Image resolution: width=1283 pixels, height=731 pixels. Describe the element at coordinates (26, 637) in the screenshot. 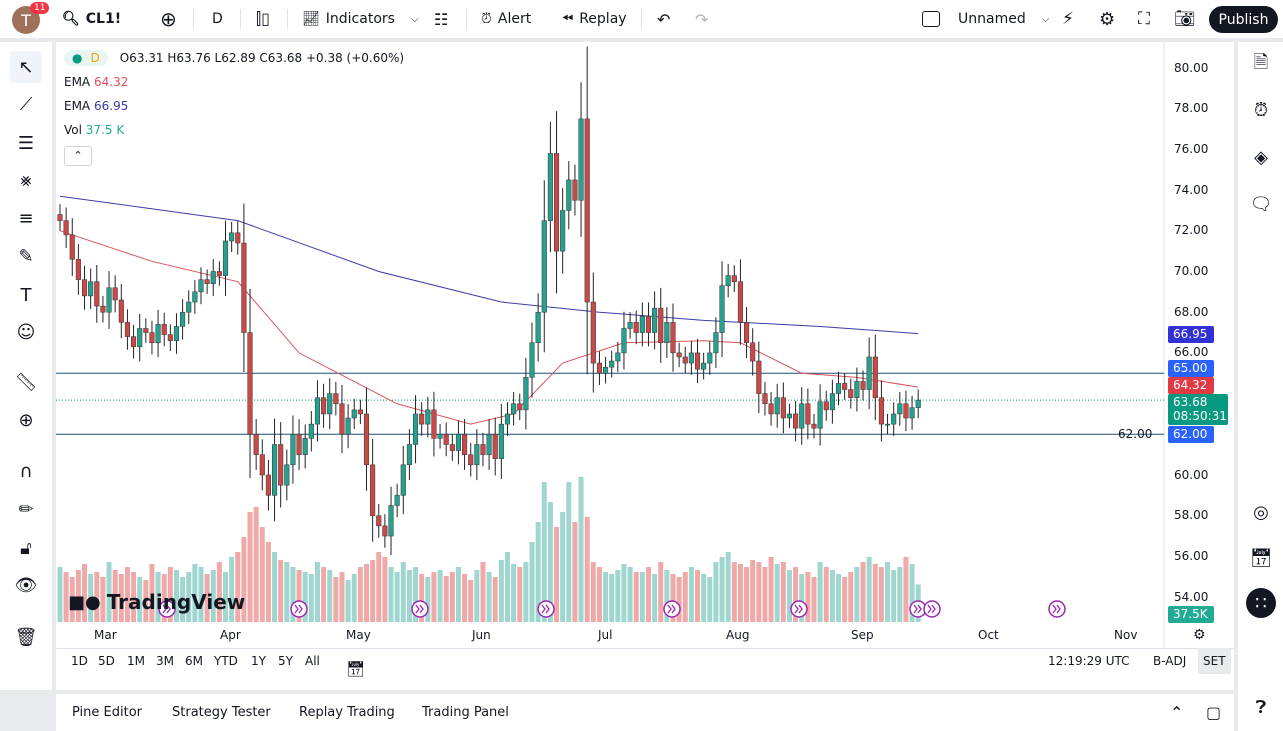

I see `remove-drawings: 🗑︎` at that location.